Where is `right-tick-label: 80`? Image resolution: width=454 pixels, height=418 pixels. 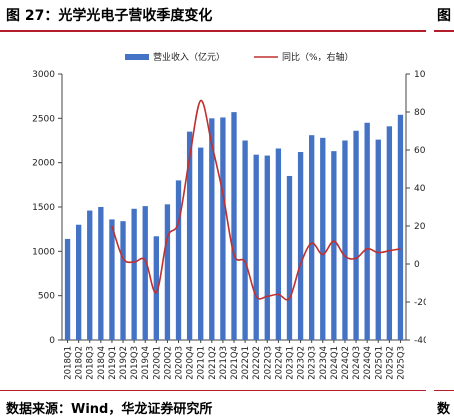
right-tick-label: 80 is located at coordinates (420, 113).